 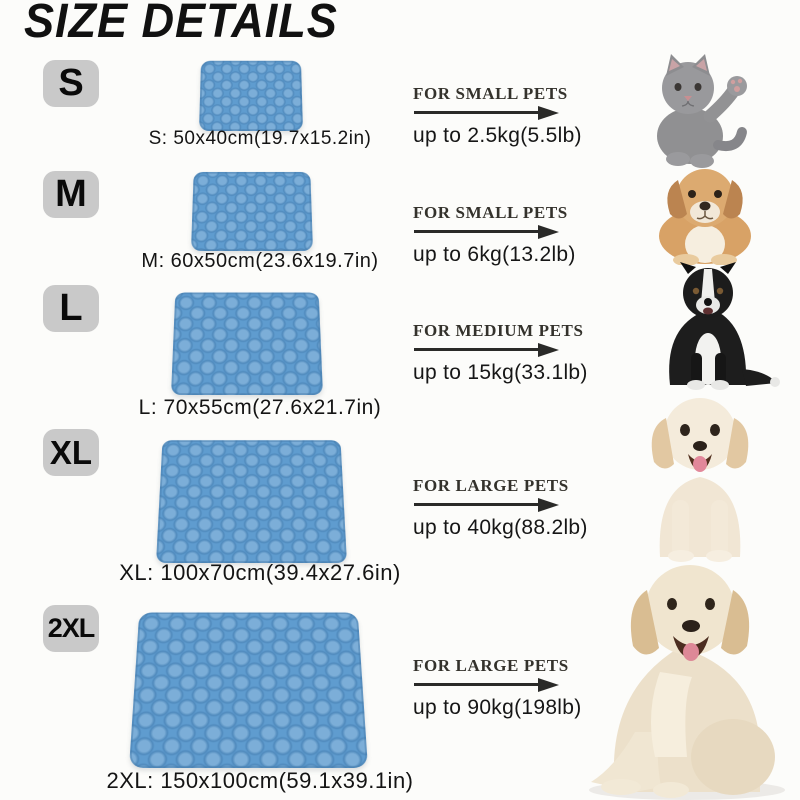 What do you see at coordinates (251, 96) in the screenshot?
I see `cooling-mat-s` at bounding box center [251, 96].